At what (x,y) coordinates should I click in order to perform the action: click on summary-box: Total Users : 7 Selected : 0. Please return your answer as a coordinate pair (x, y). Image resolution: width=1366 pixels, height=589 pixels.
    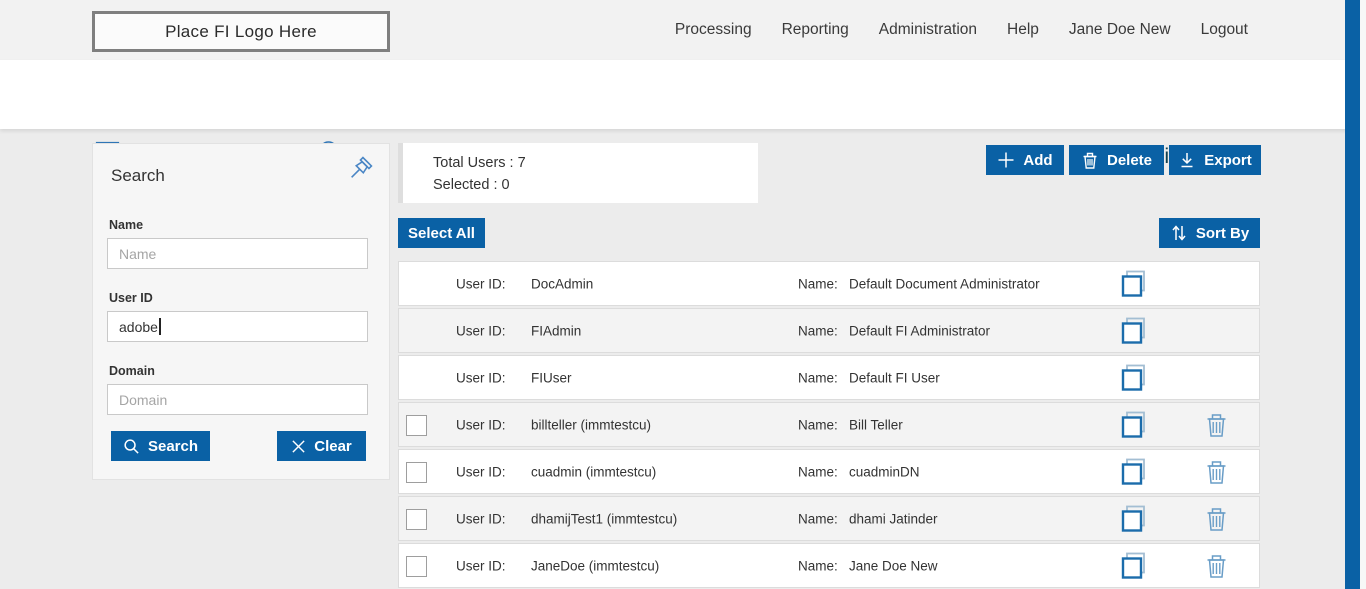
    Looking at the image, I should click on (578, 173).